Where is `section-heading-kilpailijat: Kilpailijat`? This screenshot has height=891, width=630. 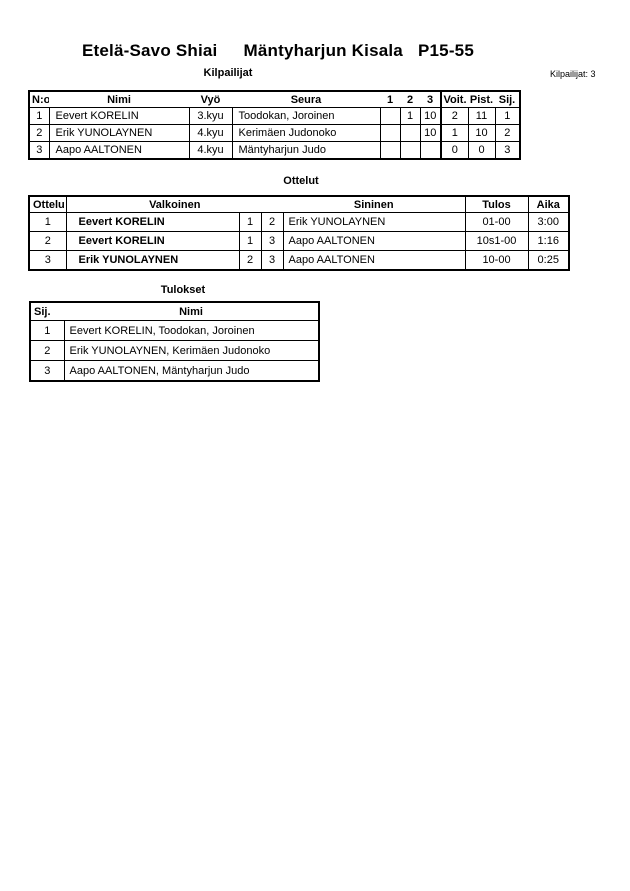 section-heading-kilpailijat: Kilpailijat is located at coordinates (228, 73).